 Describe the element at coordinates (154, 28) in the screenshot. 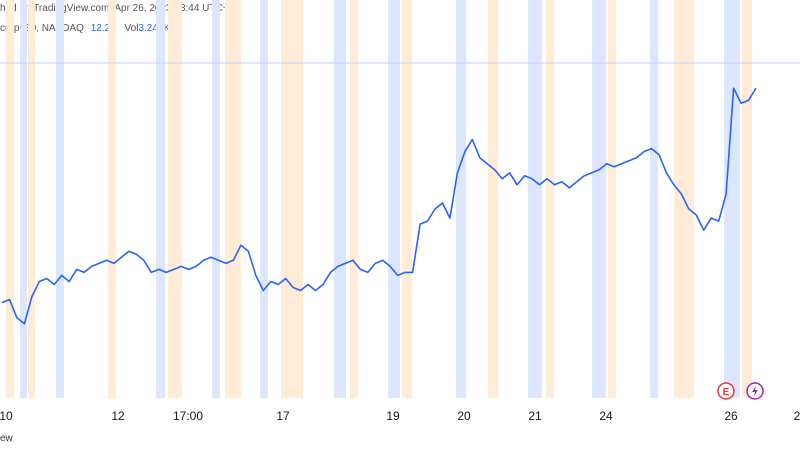

I see `volume-value: 3.246K` at that location.